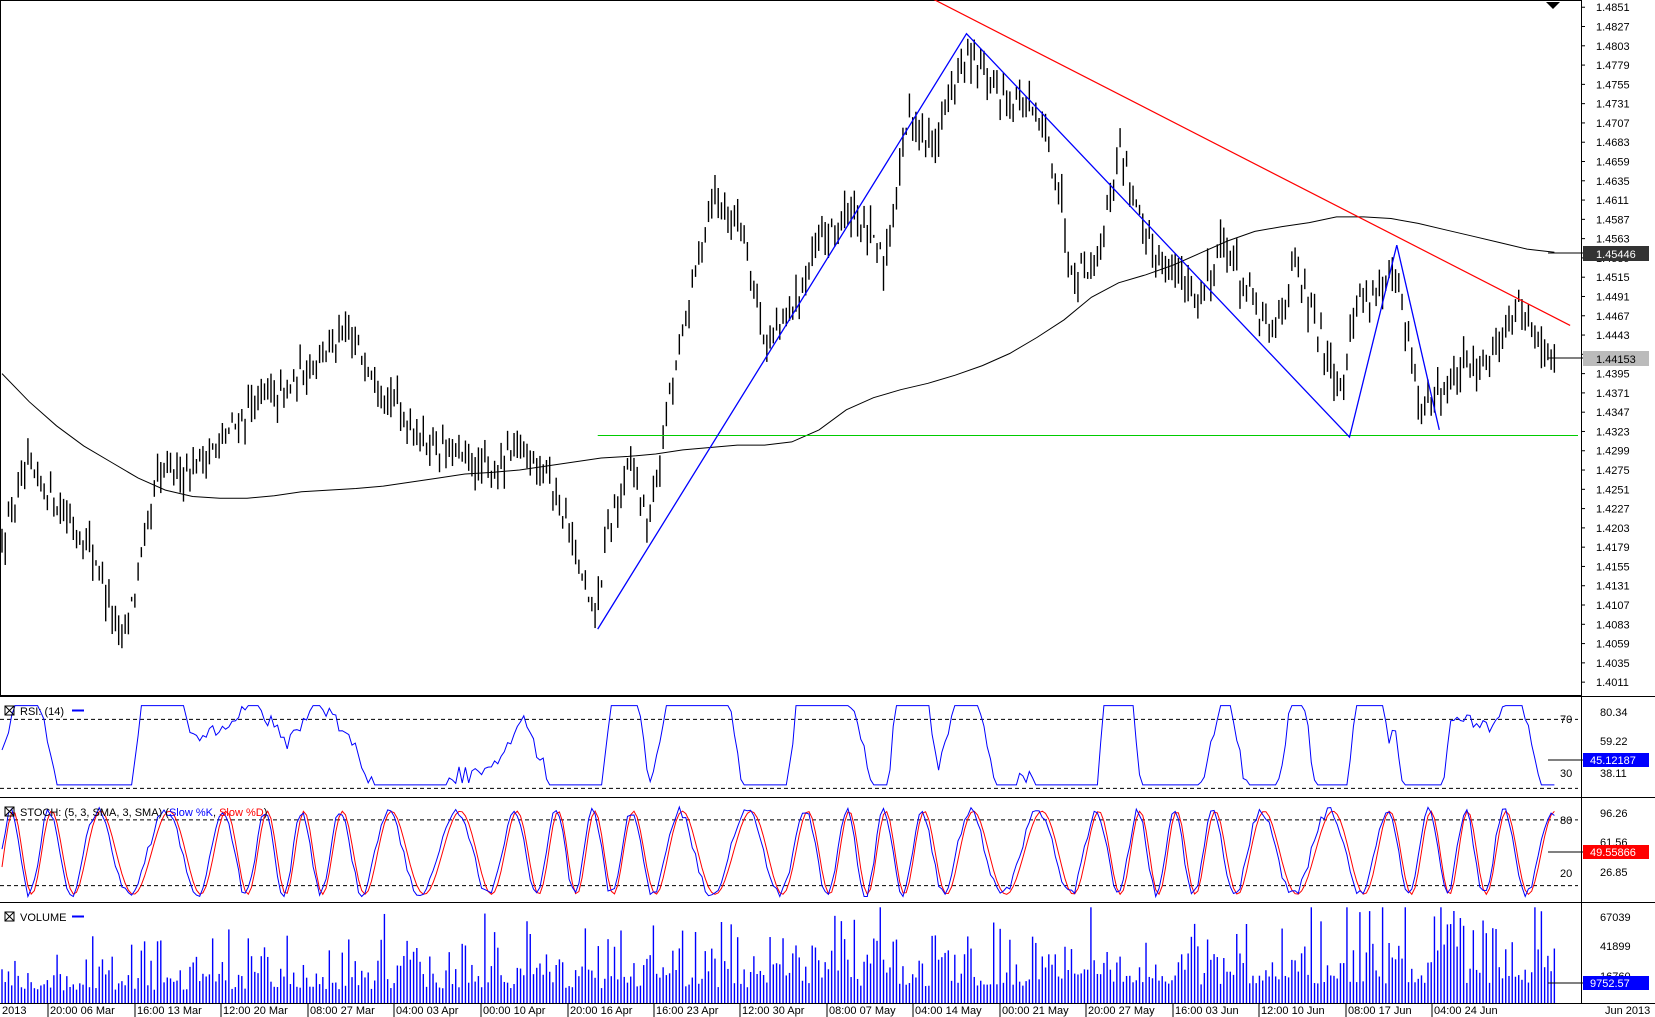 The height and width of the screenshot is (1017, 1655). Describe the element at coordinates (1466, 1011) in the screenshot. I see `x-tick-label: 04:00 24 Jun` at that location.